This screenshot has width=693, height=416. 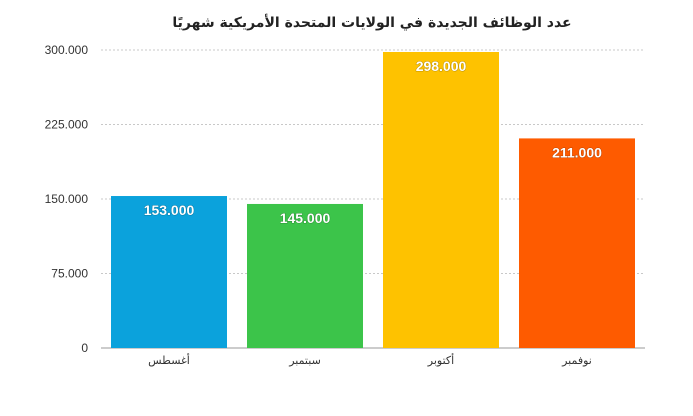 I want to click on x-axis-ticks: أغسطس سبتمبر أكتوبر نوفمبر, so click(x=370, y=360).